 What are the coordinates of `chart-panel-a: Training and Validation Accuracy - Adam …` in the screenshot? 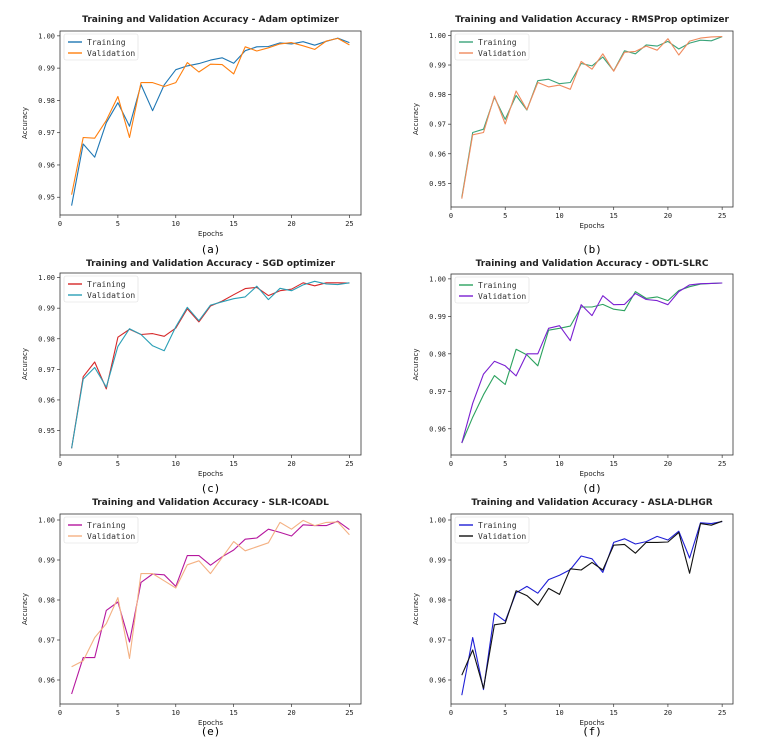 It's located at (191, 135).